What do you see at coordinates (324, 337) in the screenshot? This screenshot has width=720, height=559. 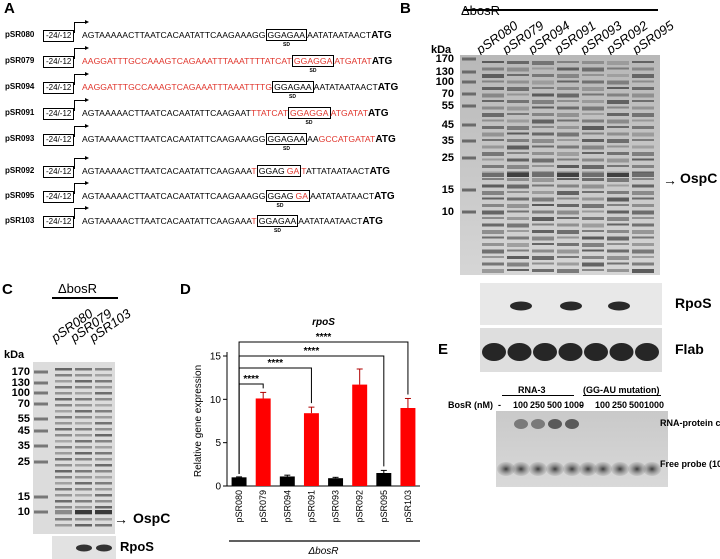 I see `significance-label: ****` at bounding box center [324, 337].